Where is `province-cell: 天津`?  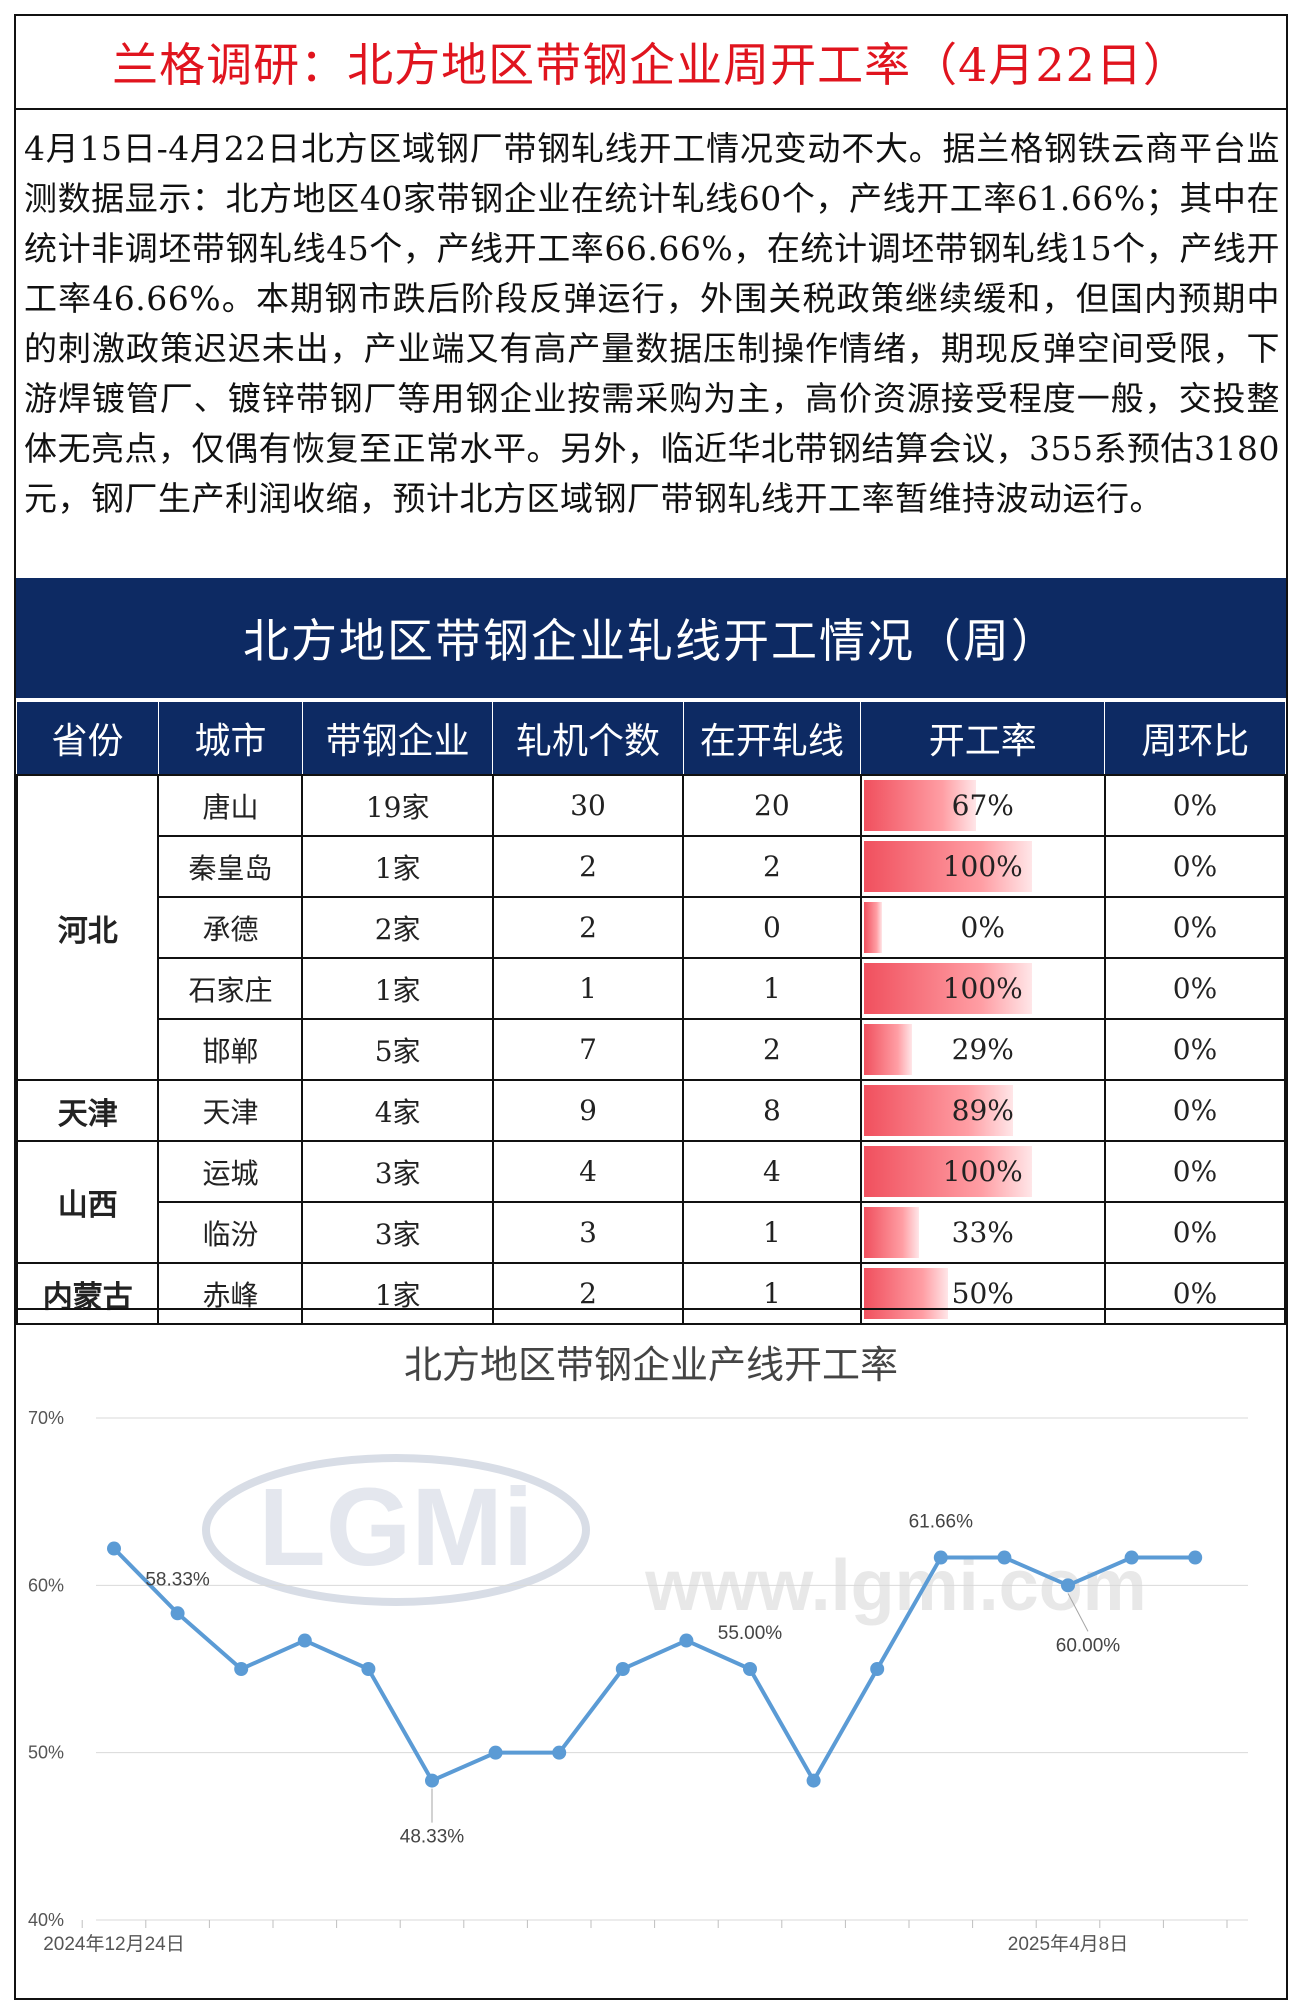 province-cell: 天津 is located at coordinates (87, 1110).